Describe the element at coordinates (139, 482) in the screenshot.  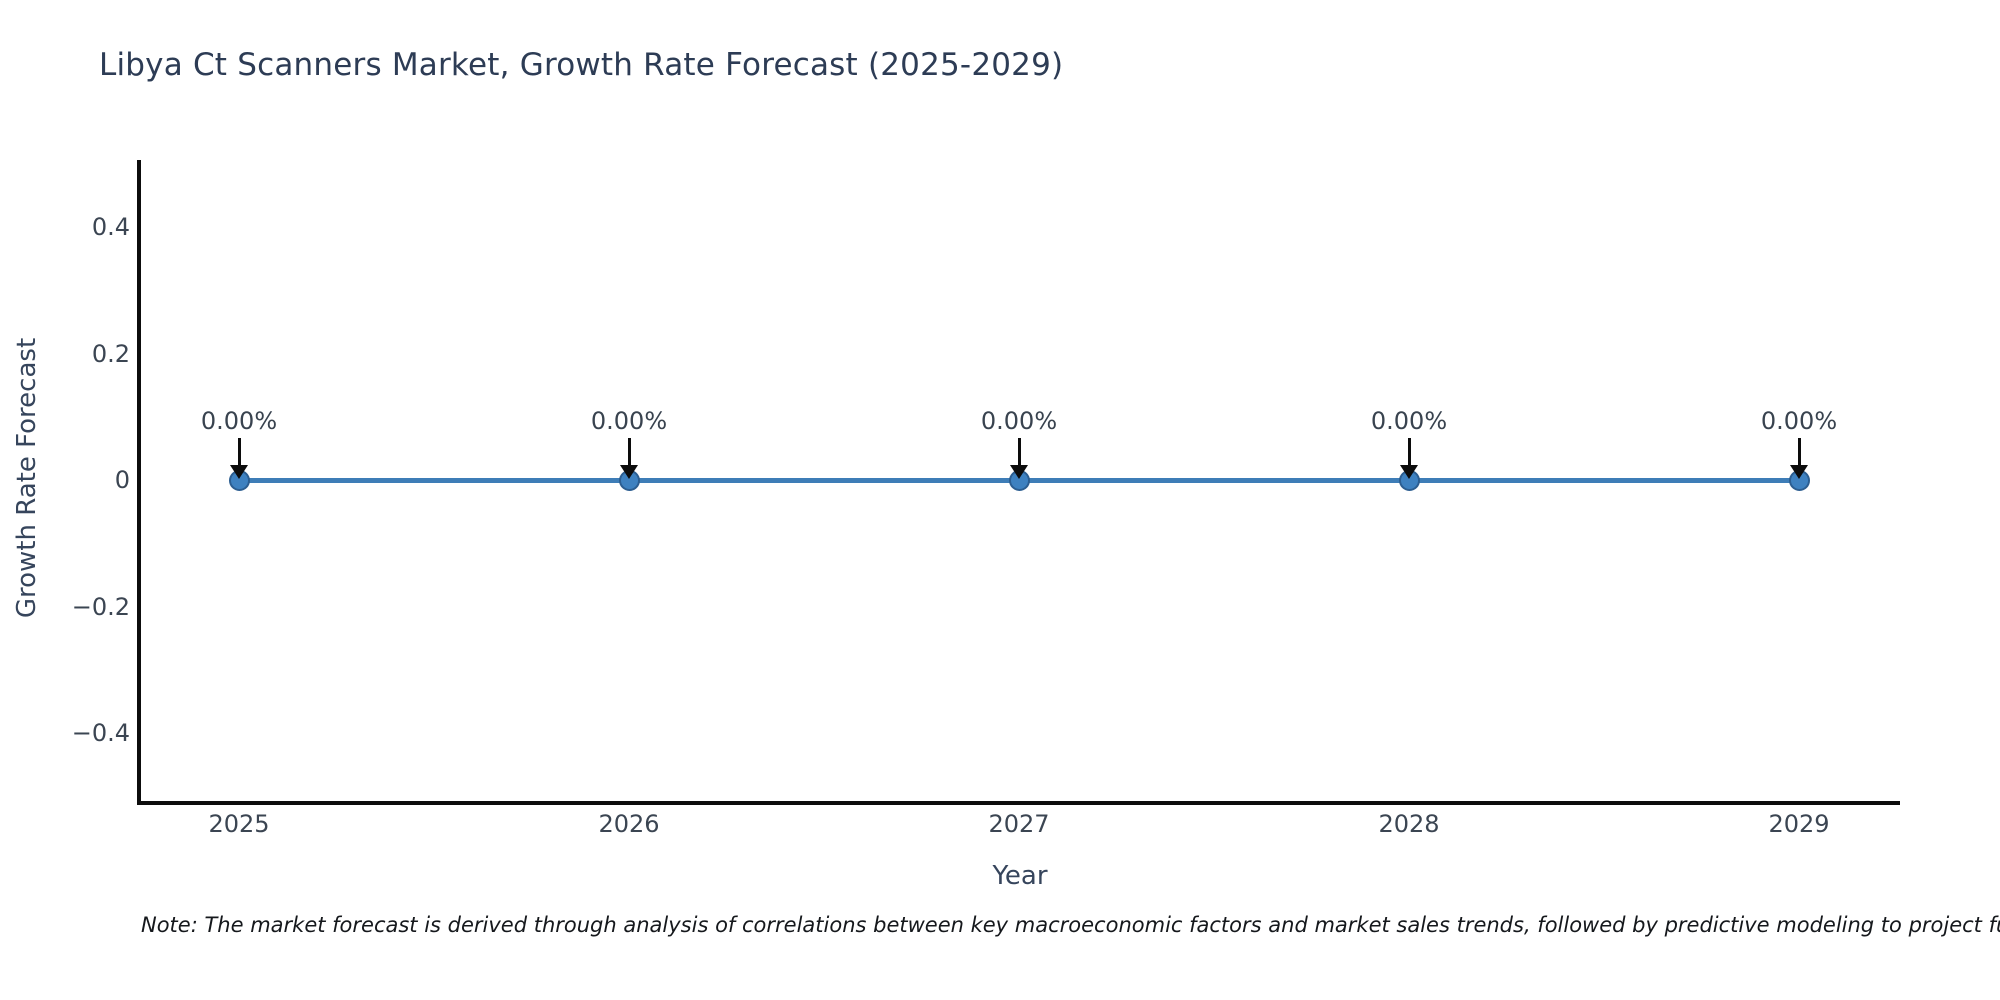
I see `y-axis-spine` at that location.